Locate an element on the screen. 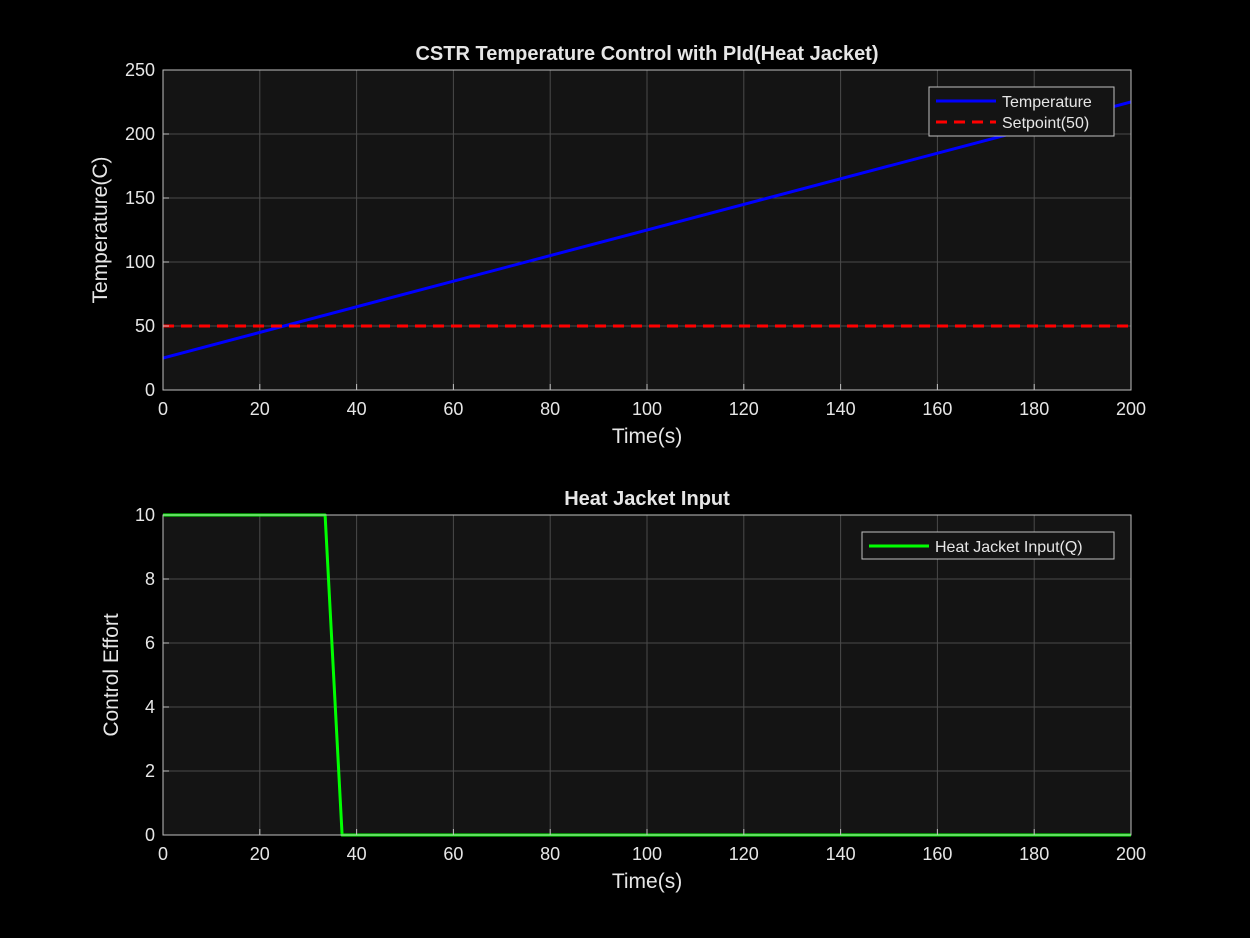  legend-entry: Temperature is located at coordinates (1047, 102).